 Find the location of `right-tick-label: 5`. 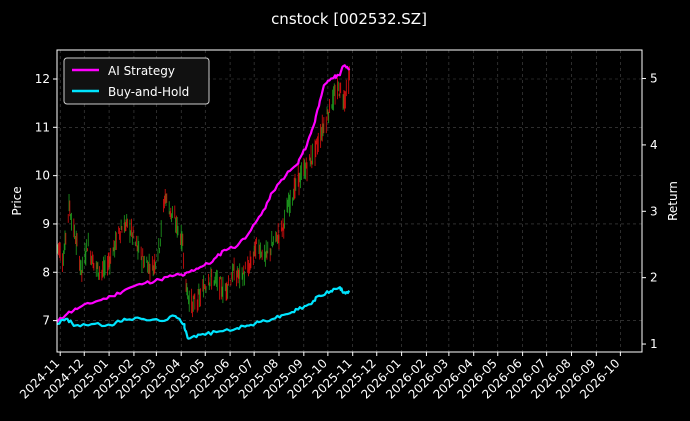

right-tick-label: 5 is located at coordinates (654, 79).